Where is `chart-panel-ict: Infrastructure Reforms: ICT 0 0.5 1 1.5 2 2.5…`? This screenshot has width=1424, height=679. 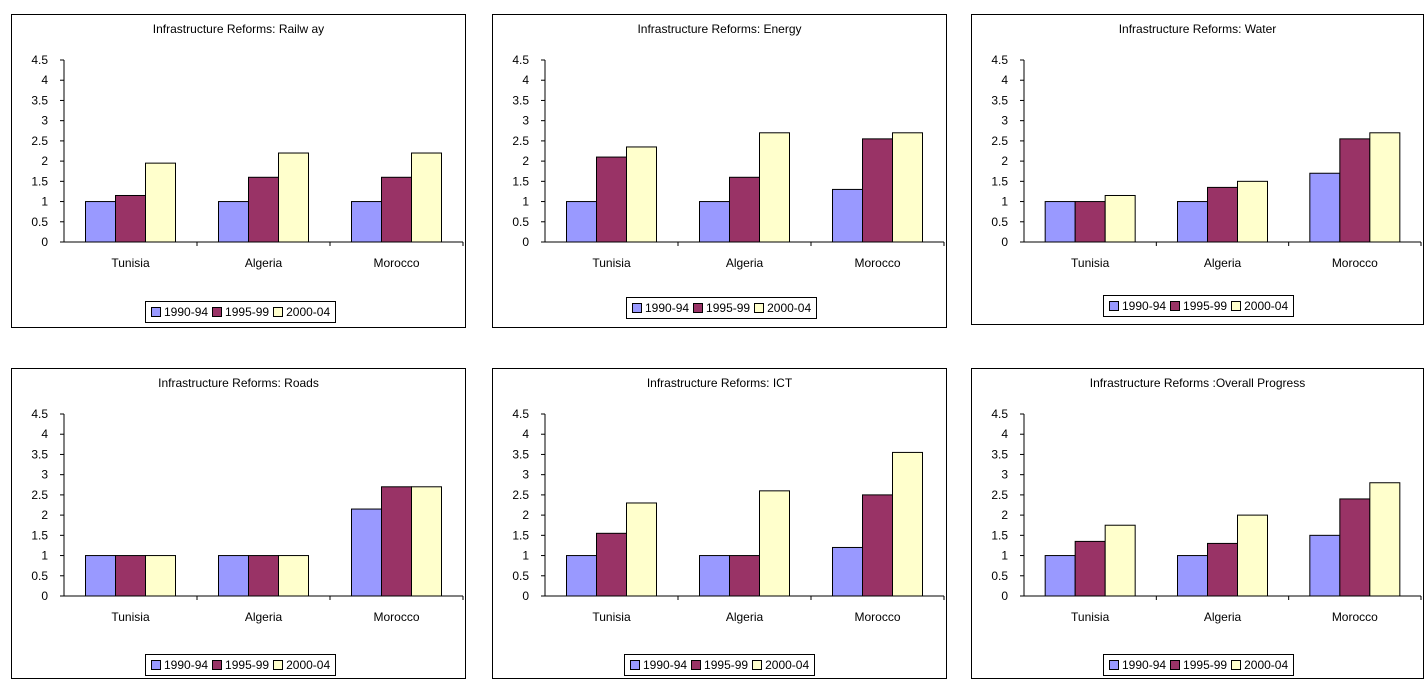 chart-panel-ict: Infrastructure Reforms: ICT 0 0.5 1 1.5 2 2.5… is located at coordinates (719, 523).